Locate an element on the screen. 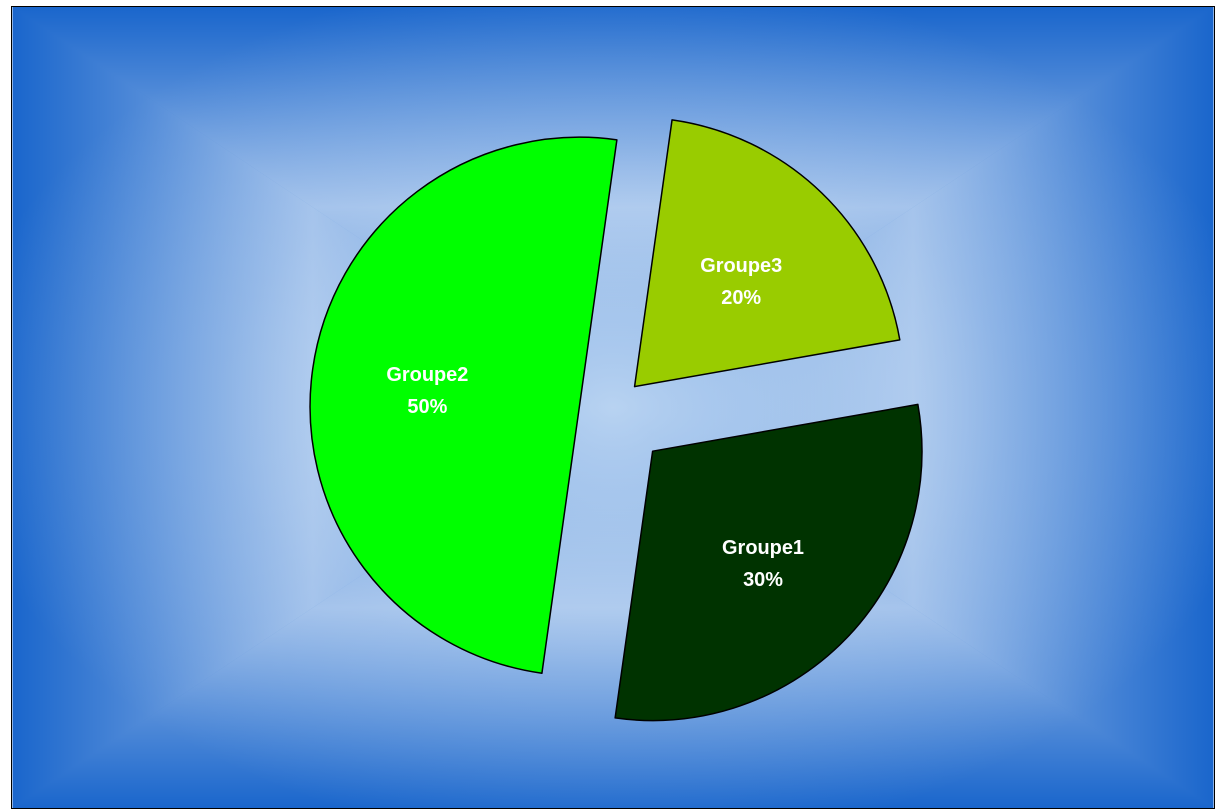 The width and height of the screenshot is (1215, 809). pie-slice-groupe1 is located at coordinates (768, 562).